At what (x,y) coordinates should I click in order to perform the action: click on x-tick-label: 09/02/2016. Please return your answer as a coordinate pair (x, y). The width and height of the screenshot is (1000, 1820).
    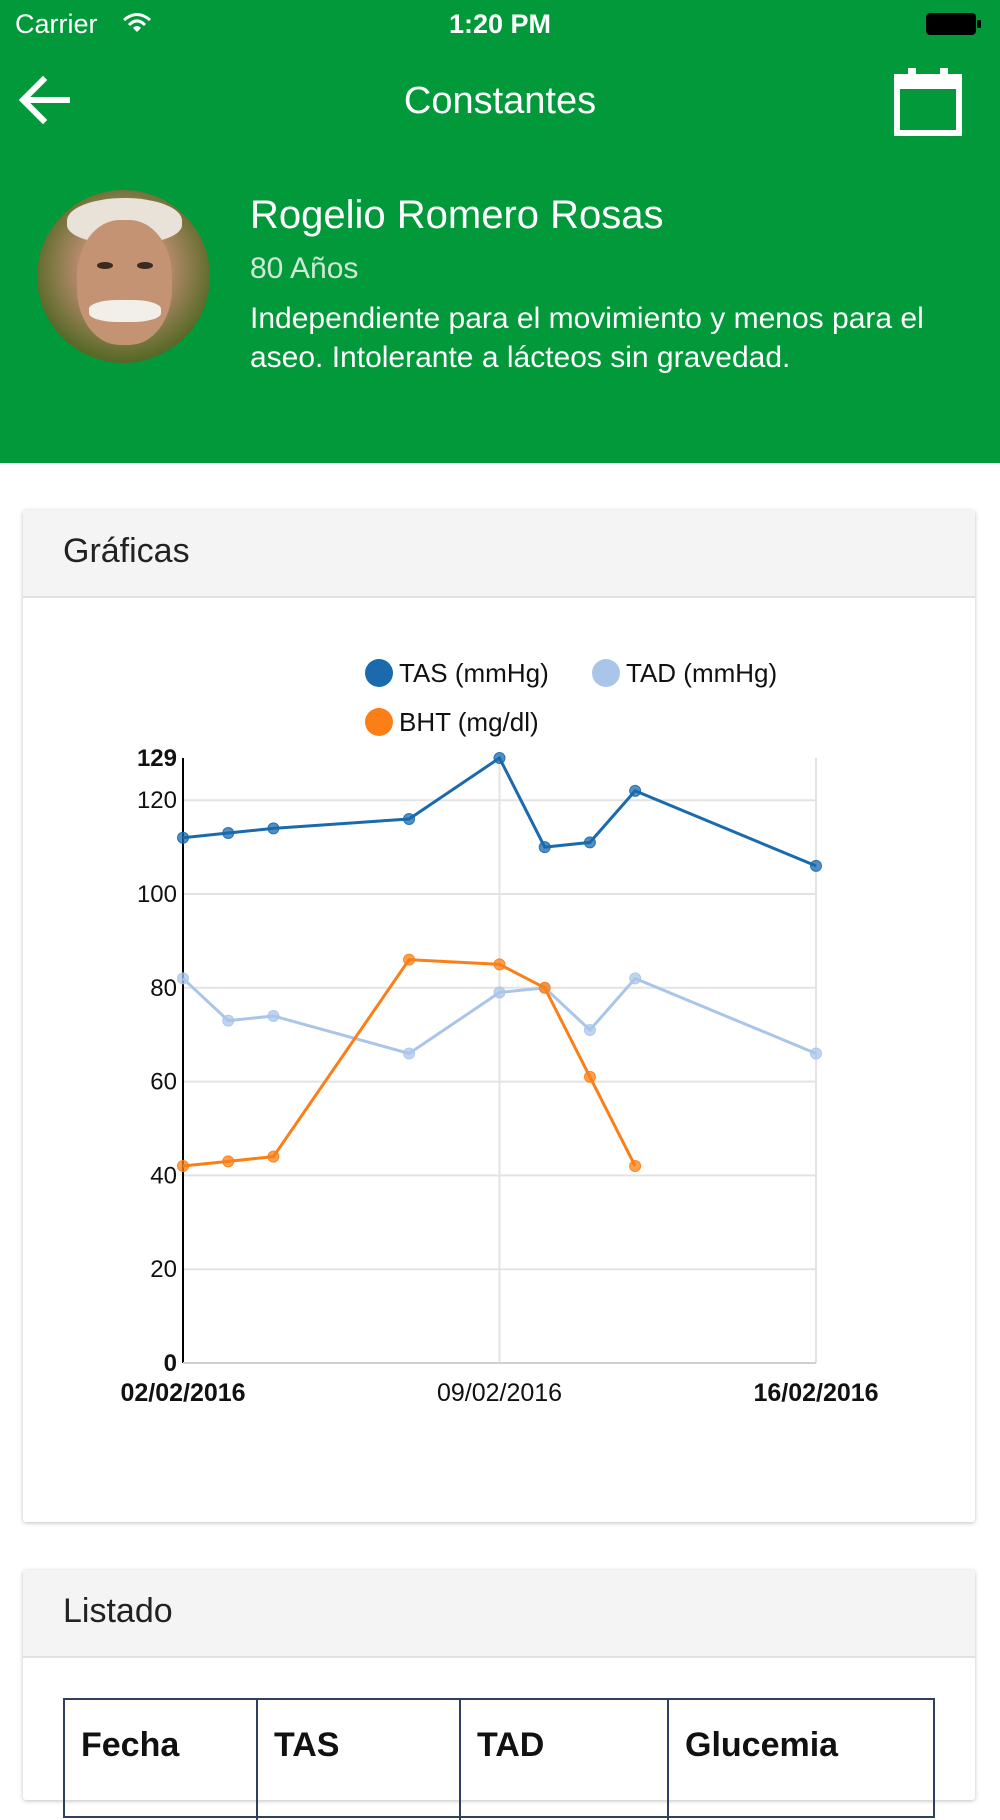
    Looking at the image, I should click on (499, 1393).